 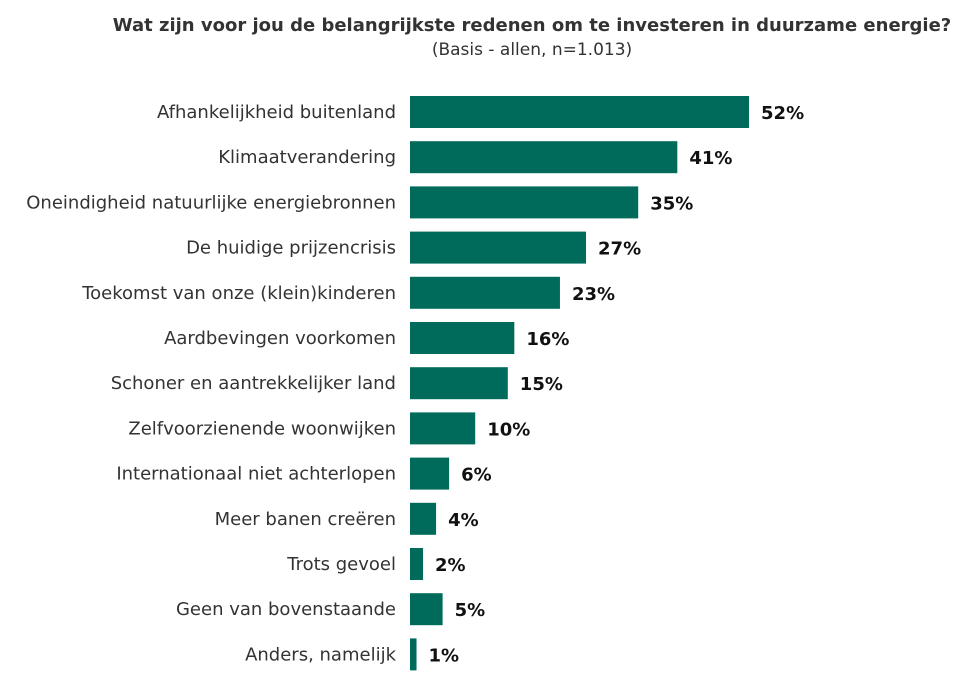 What do you see at coordinates (450, 565) in the screenshot?
I see `value-label: 2%` at bounding box center [450, 565].